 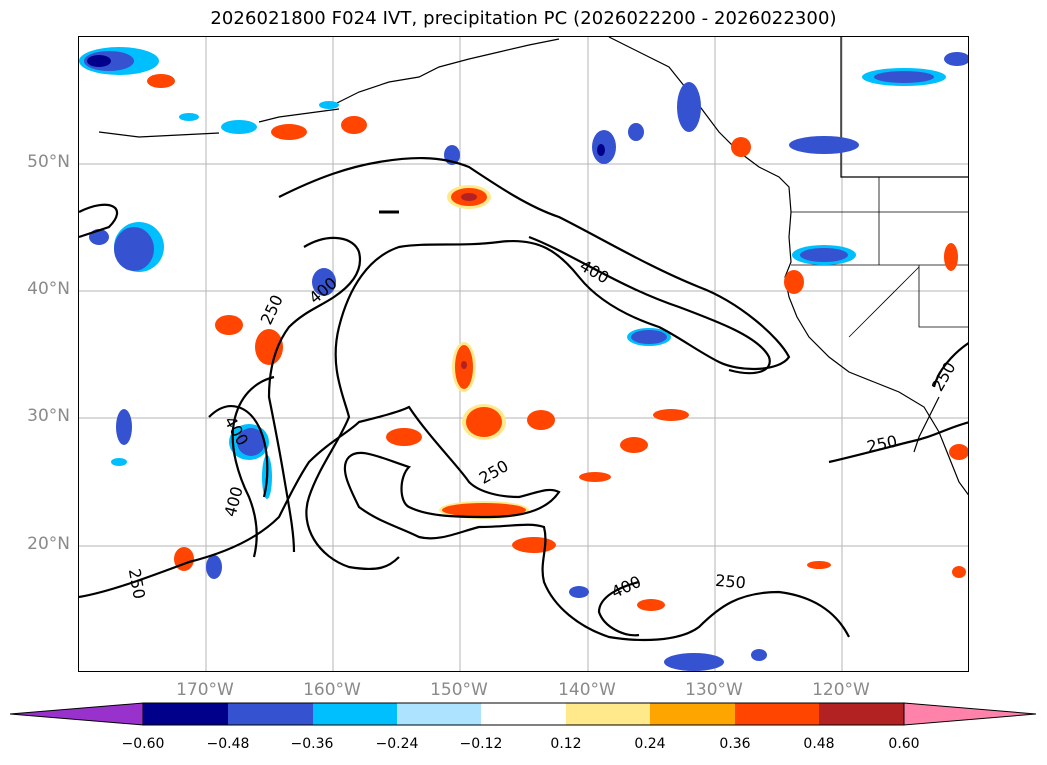 I want to click on colorbar-tick-label: 0.12, so click(x=566, y=744).